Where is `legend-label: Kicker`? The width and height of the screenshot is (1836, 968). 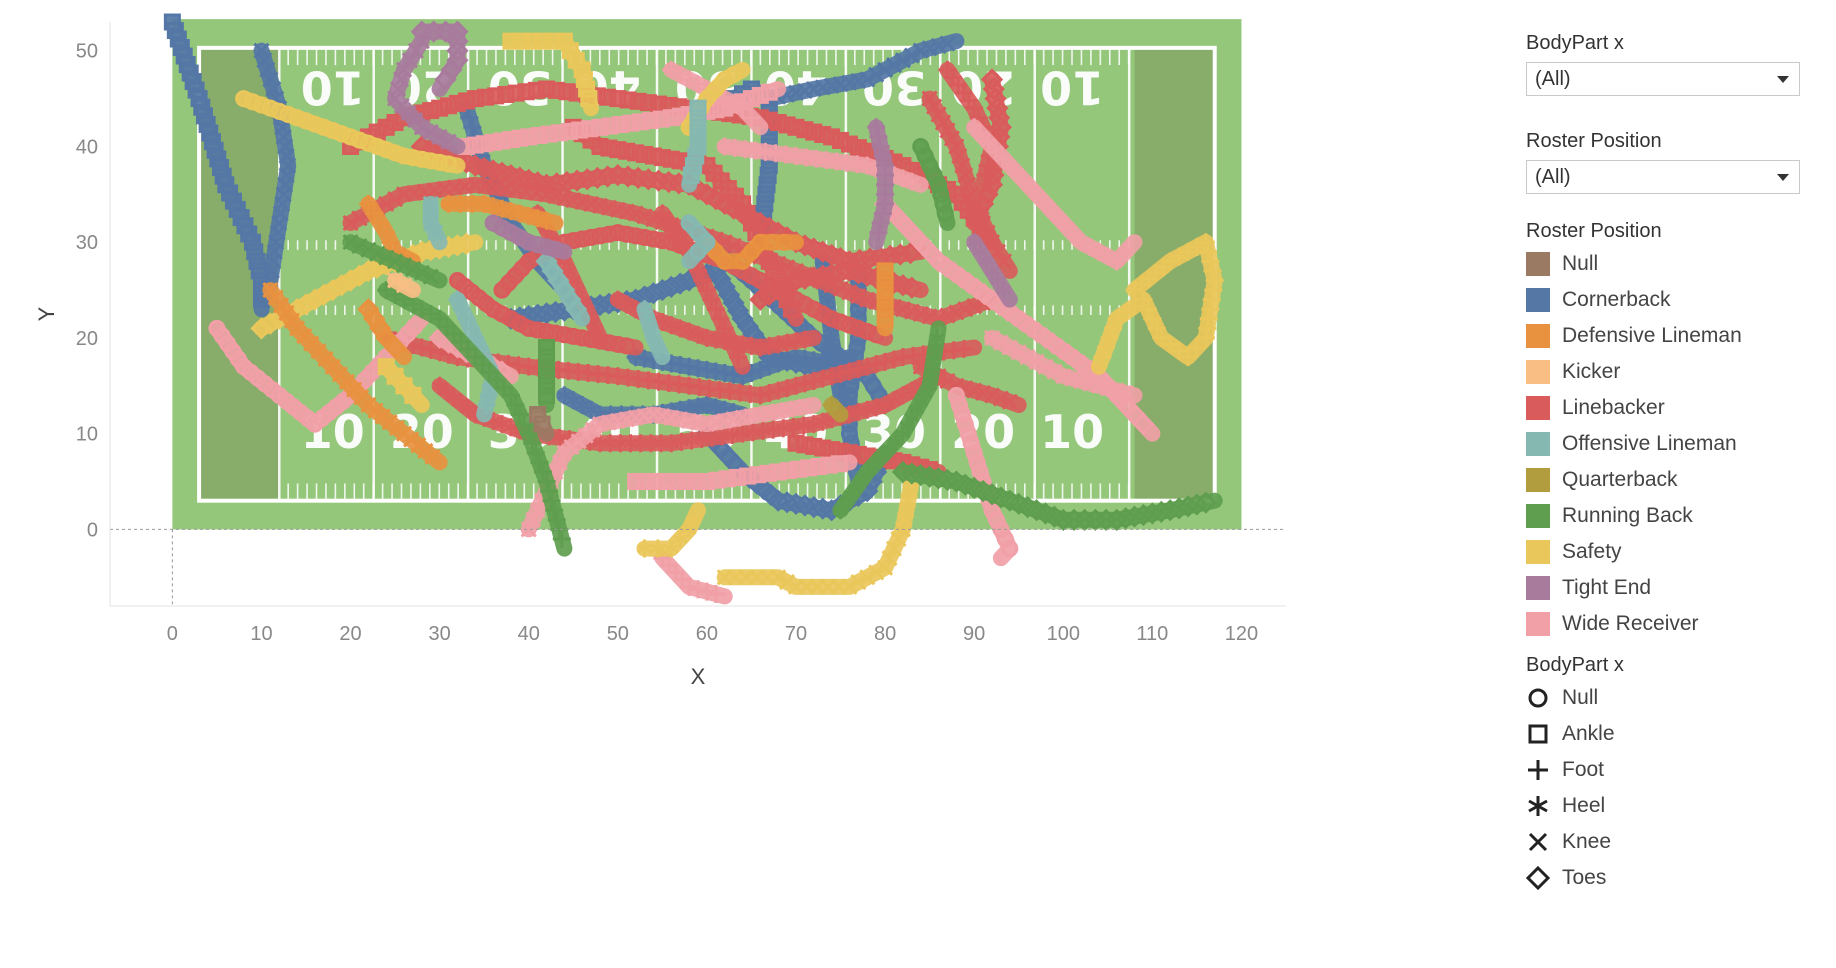 legend-label: Kicker is located at coordinates (1591, 371).